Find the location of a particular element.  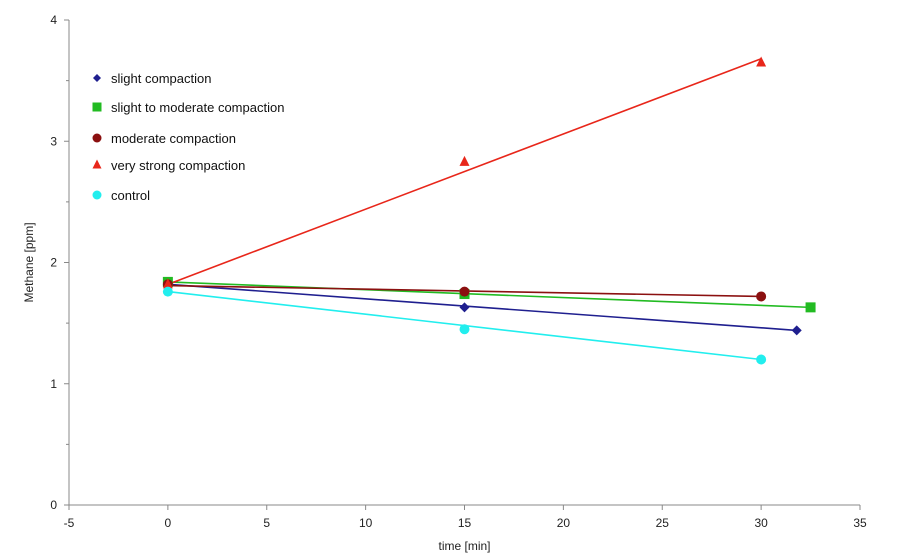

x-tick-label: 5 is located at coordinates (266, 523).